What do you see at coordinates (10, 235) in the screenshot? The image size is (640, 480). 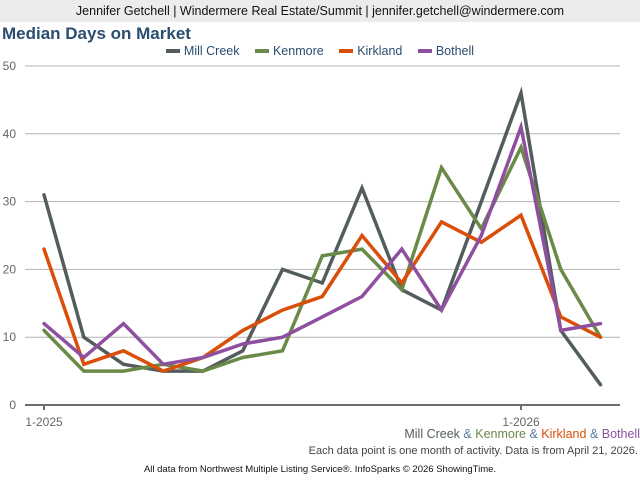 I see `y-axis-ticks: 0 10 20 30 40 50` at bounding box center [10, 235].